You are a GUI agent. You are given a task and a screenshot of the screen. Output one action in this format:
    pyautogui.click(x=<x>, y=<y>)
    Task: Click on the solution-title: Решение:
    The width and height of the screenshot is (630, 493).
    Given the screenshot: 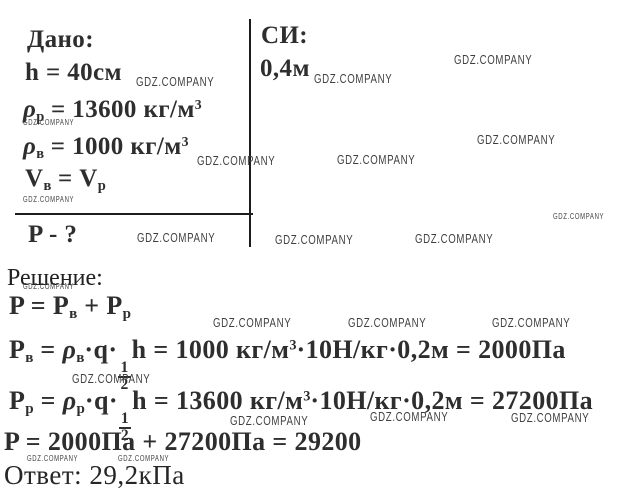 What is the action you would take?
    pyautogui.click(x=55, y=278)
    